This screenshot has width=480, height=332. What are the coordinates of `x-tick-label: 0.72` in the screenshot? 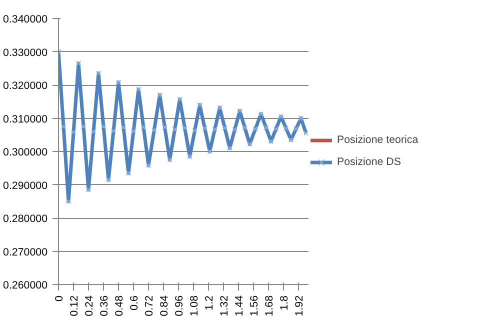 It's located at (150, 305).